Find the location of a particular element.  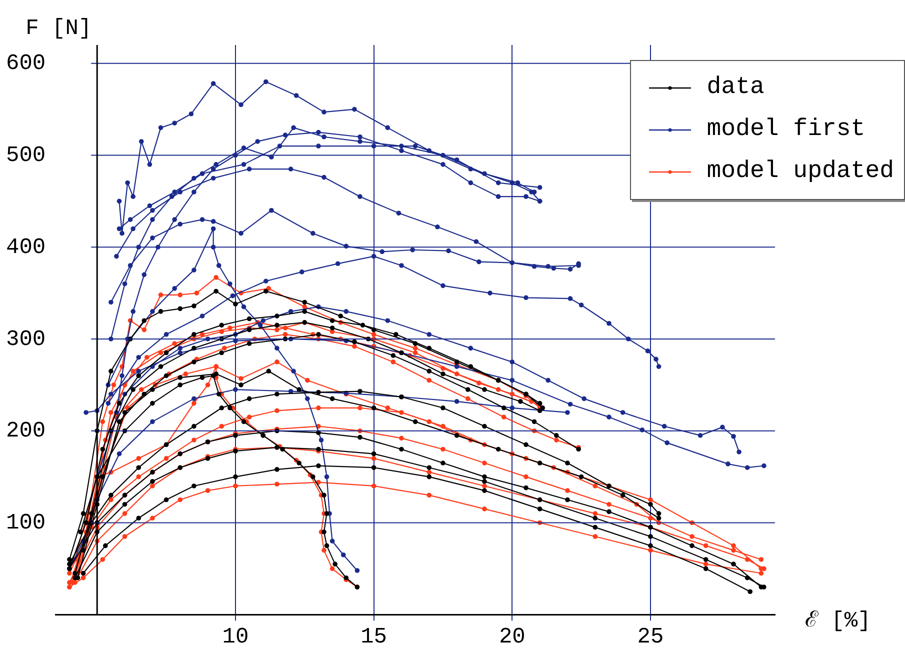

x-tick-label: 25 is located at coordinates (650, 637).